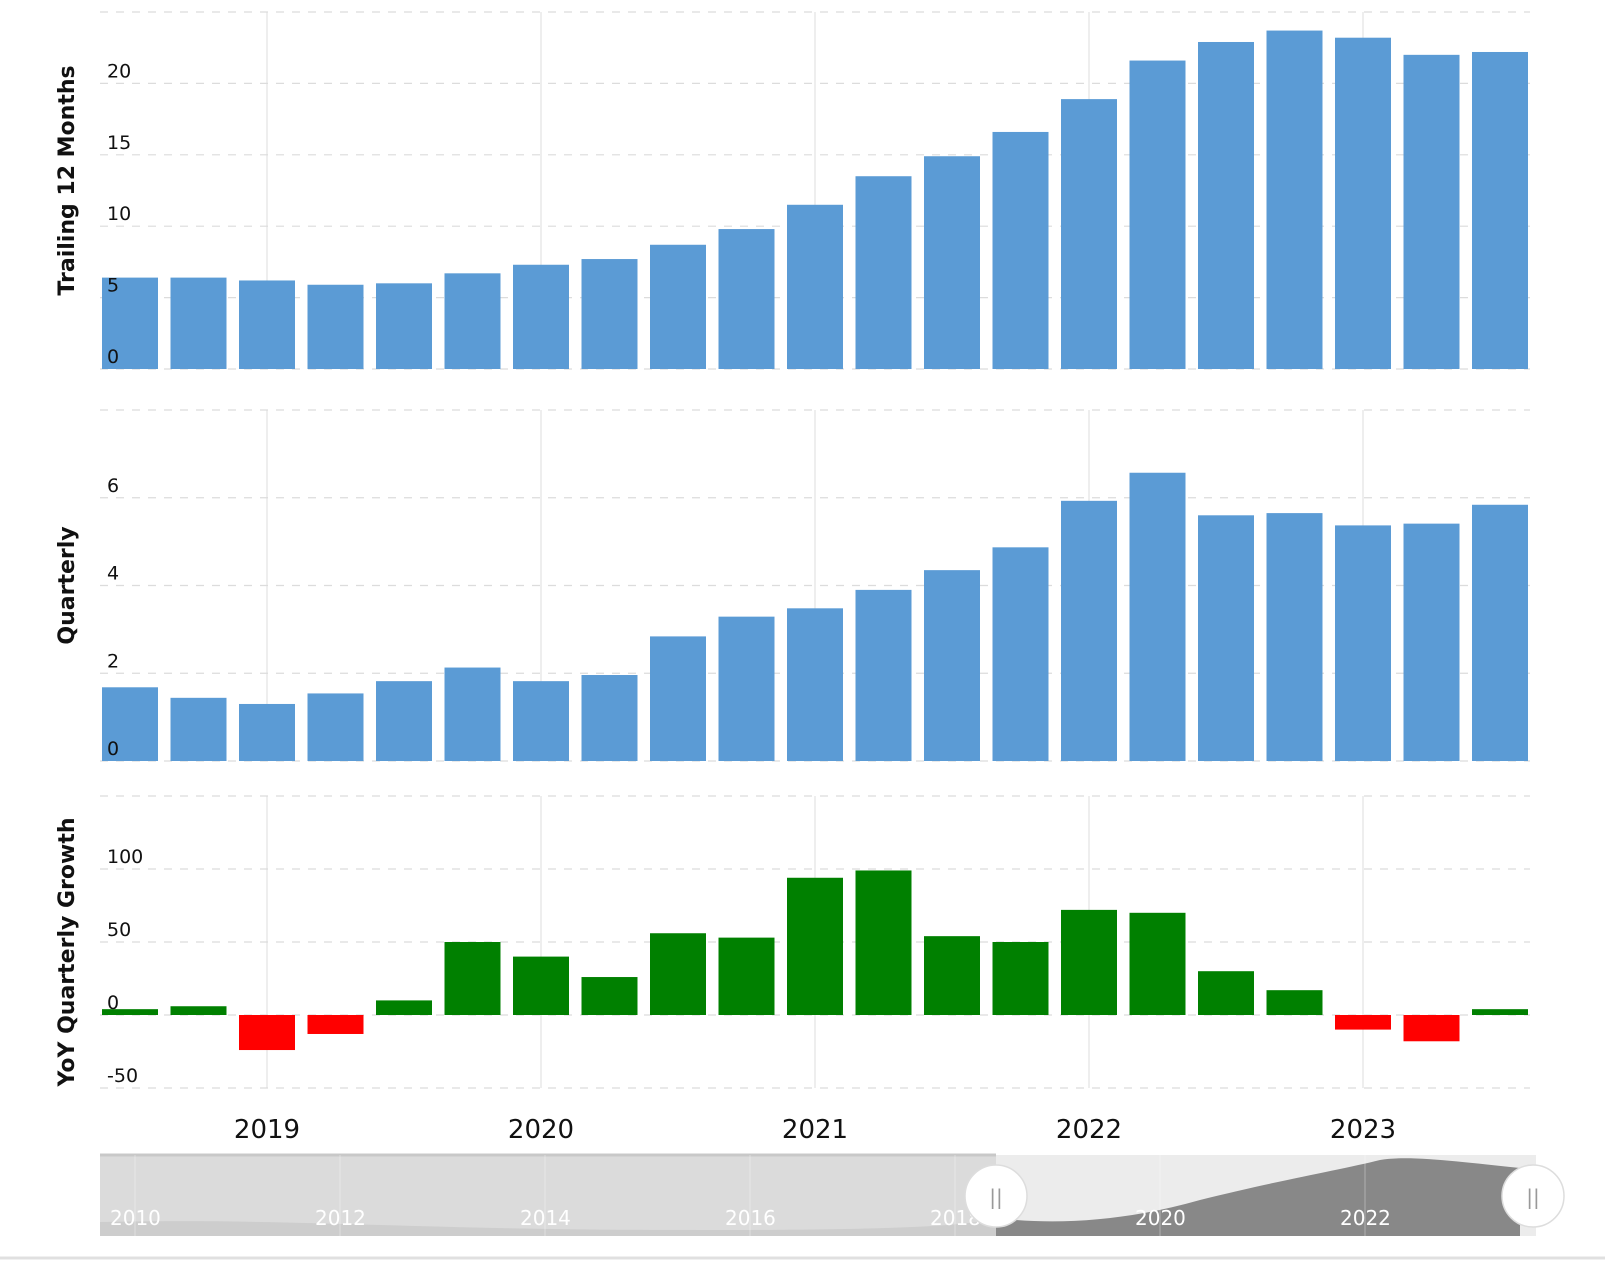 Image resolution: width=1605 pixels, height=1261 pixels. What do you see at coordinates (1365, 1218) in the screenshot?
I see `navigator-tick-label: 2022` at bounding box center [1365, 1218].